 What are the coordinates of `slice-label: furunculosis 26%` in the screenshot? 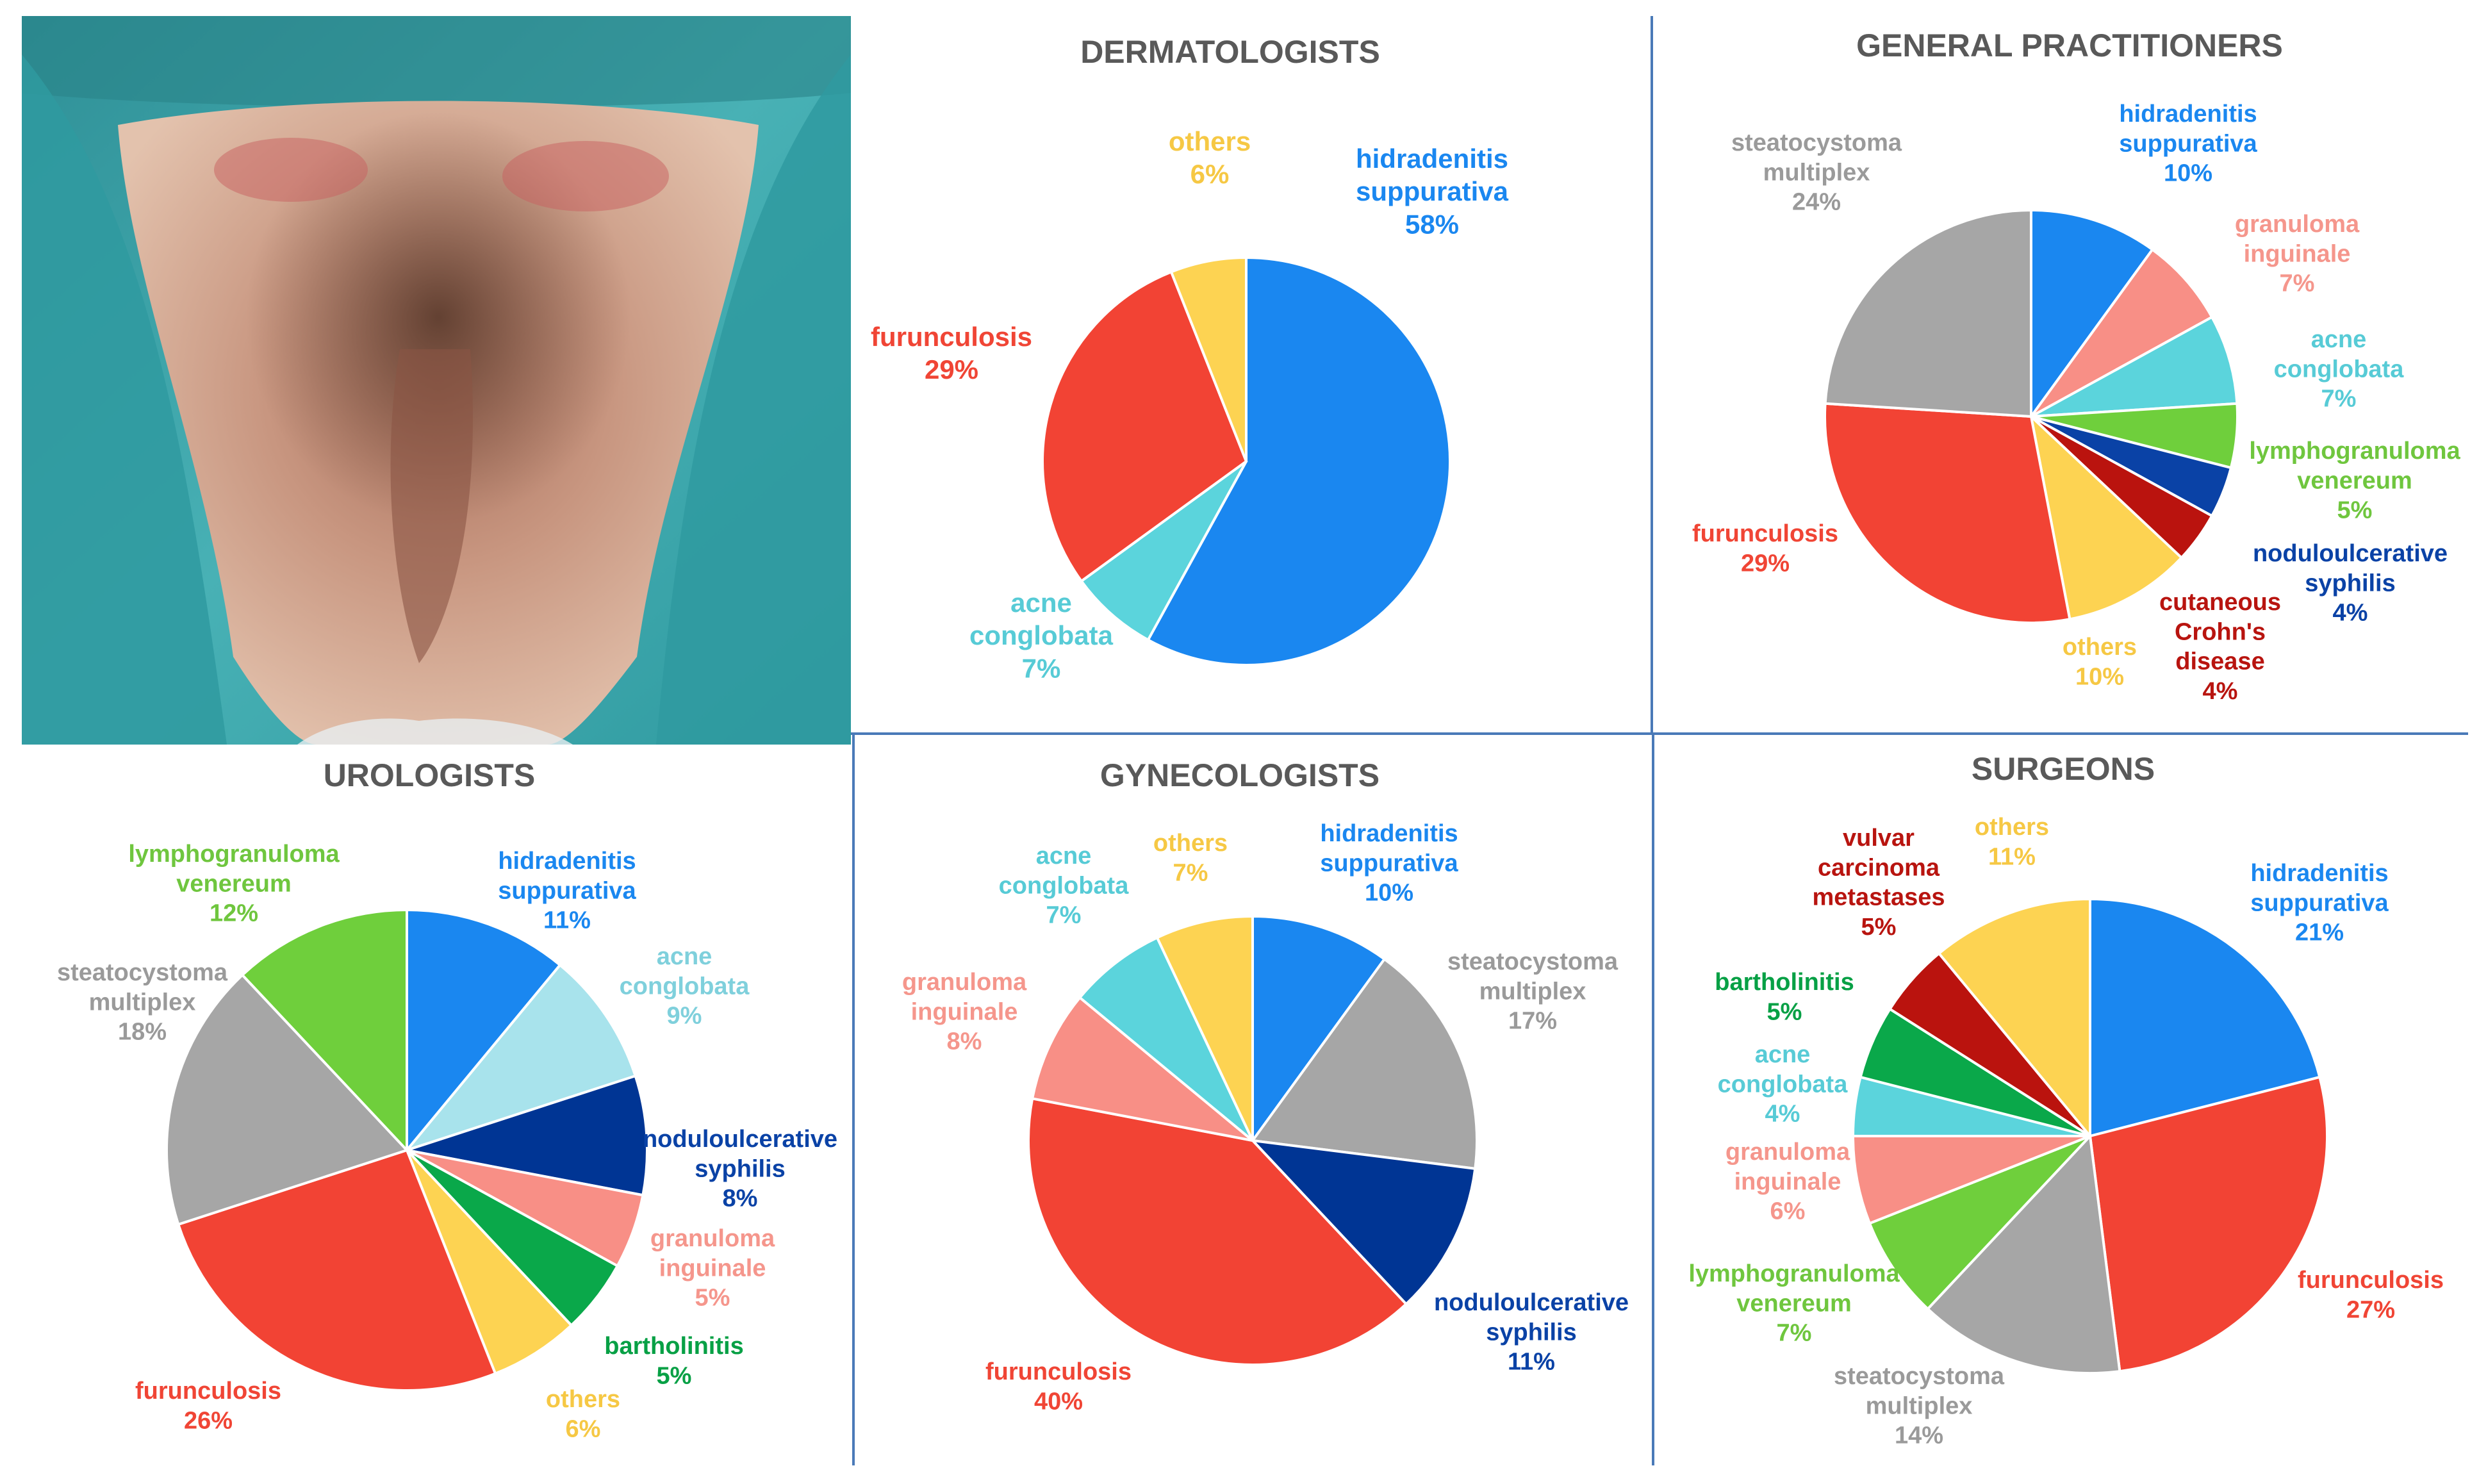 It's located at (208, 1406).